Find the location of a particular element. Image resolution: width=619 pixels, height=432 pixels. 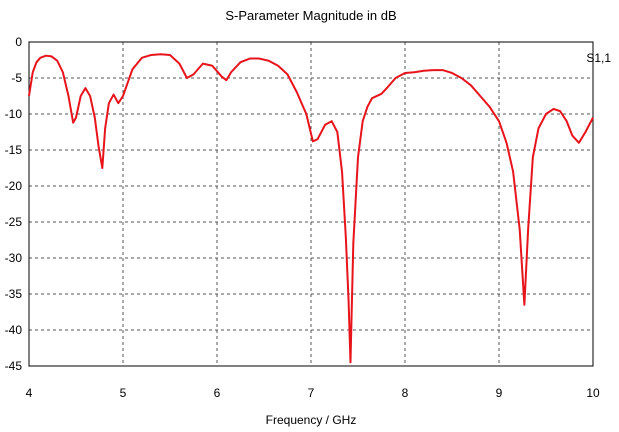

x-tick-label-10: 10 is located at coordinates (593, 393).